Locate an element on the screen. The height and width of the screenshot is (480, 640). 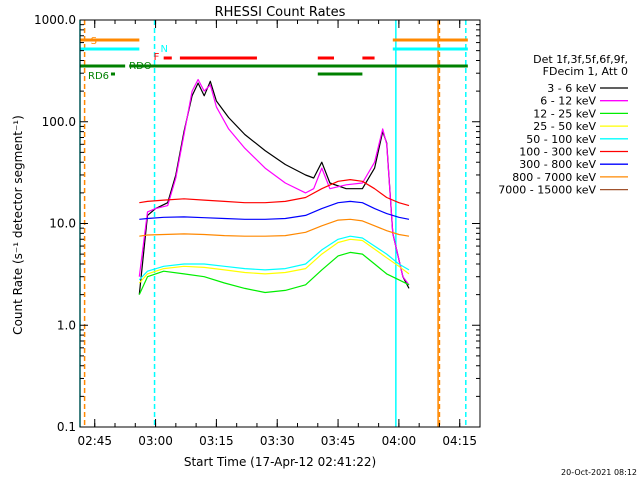
y-tick-label-3: 10.0 is located at coordinates (62, 224).